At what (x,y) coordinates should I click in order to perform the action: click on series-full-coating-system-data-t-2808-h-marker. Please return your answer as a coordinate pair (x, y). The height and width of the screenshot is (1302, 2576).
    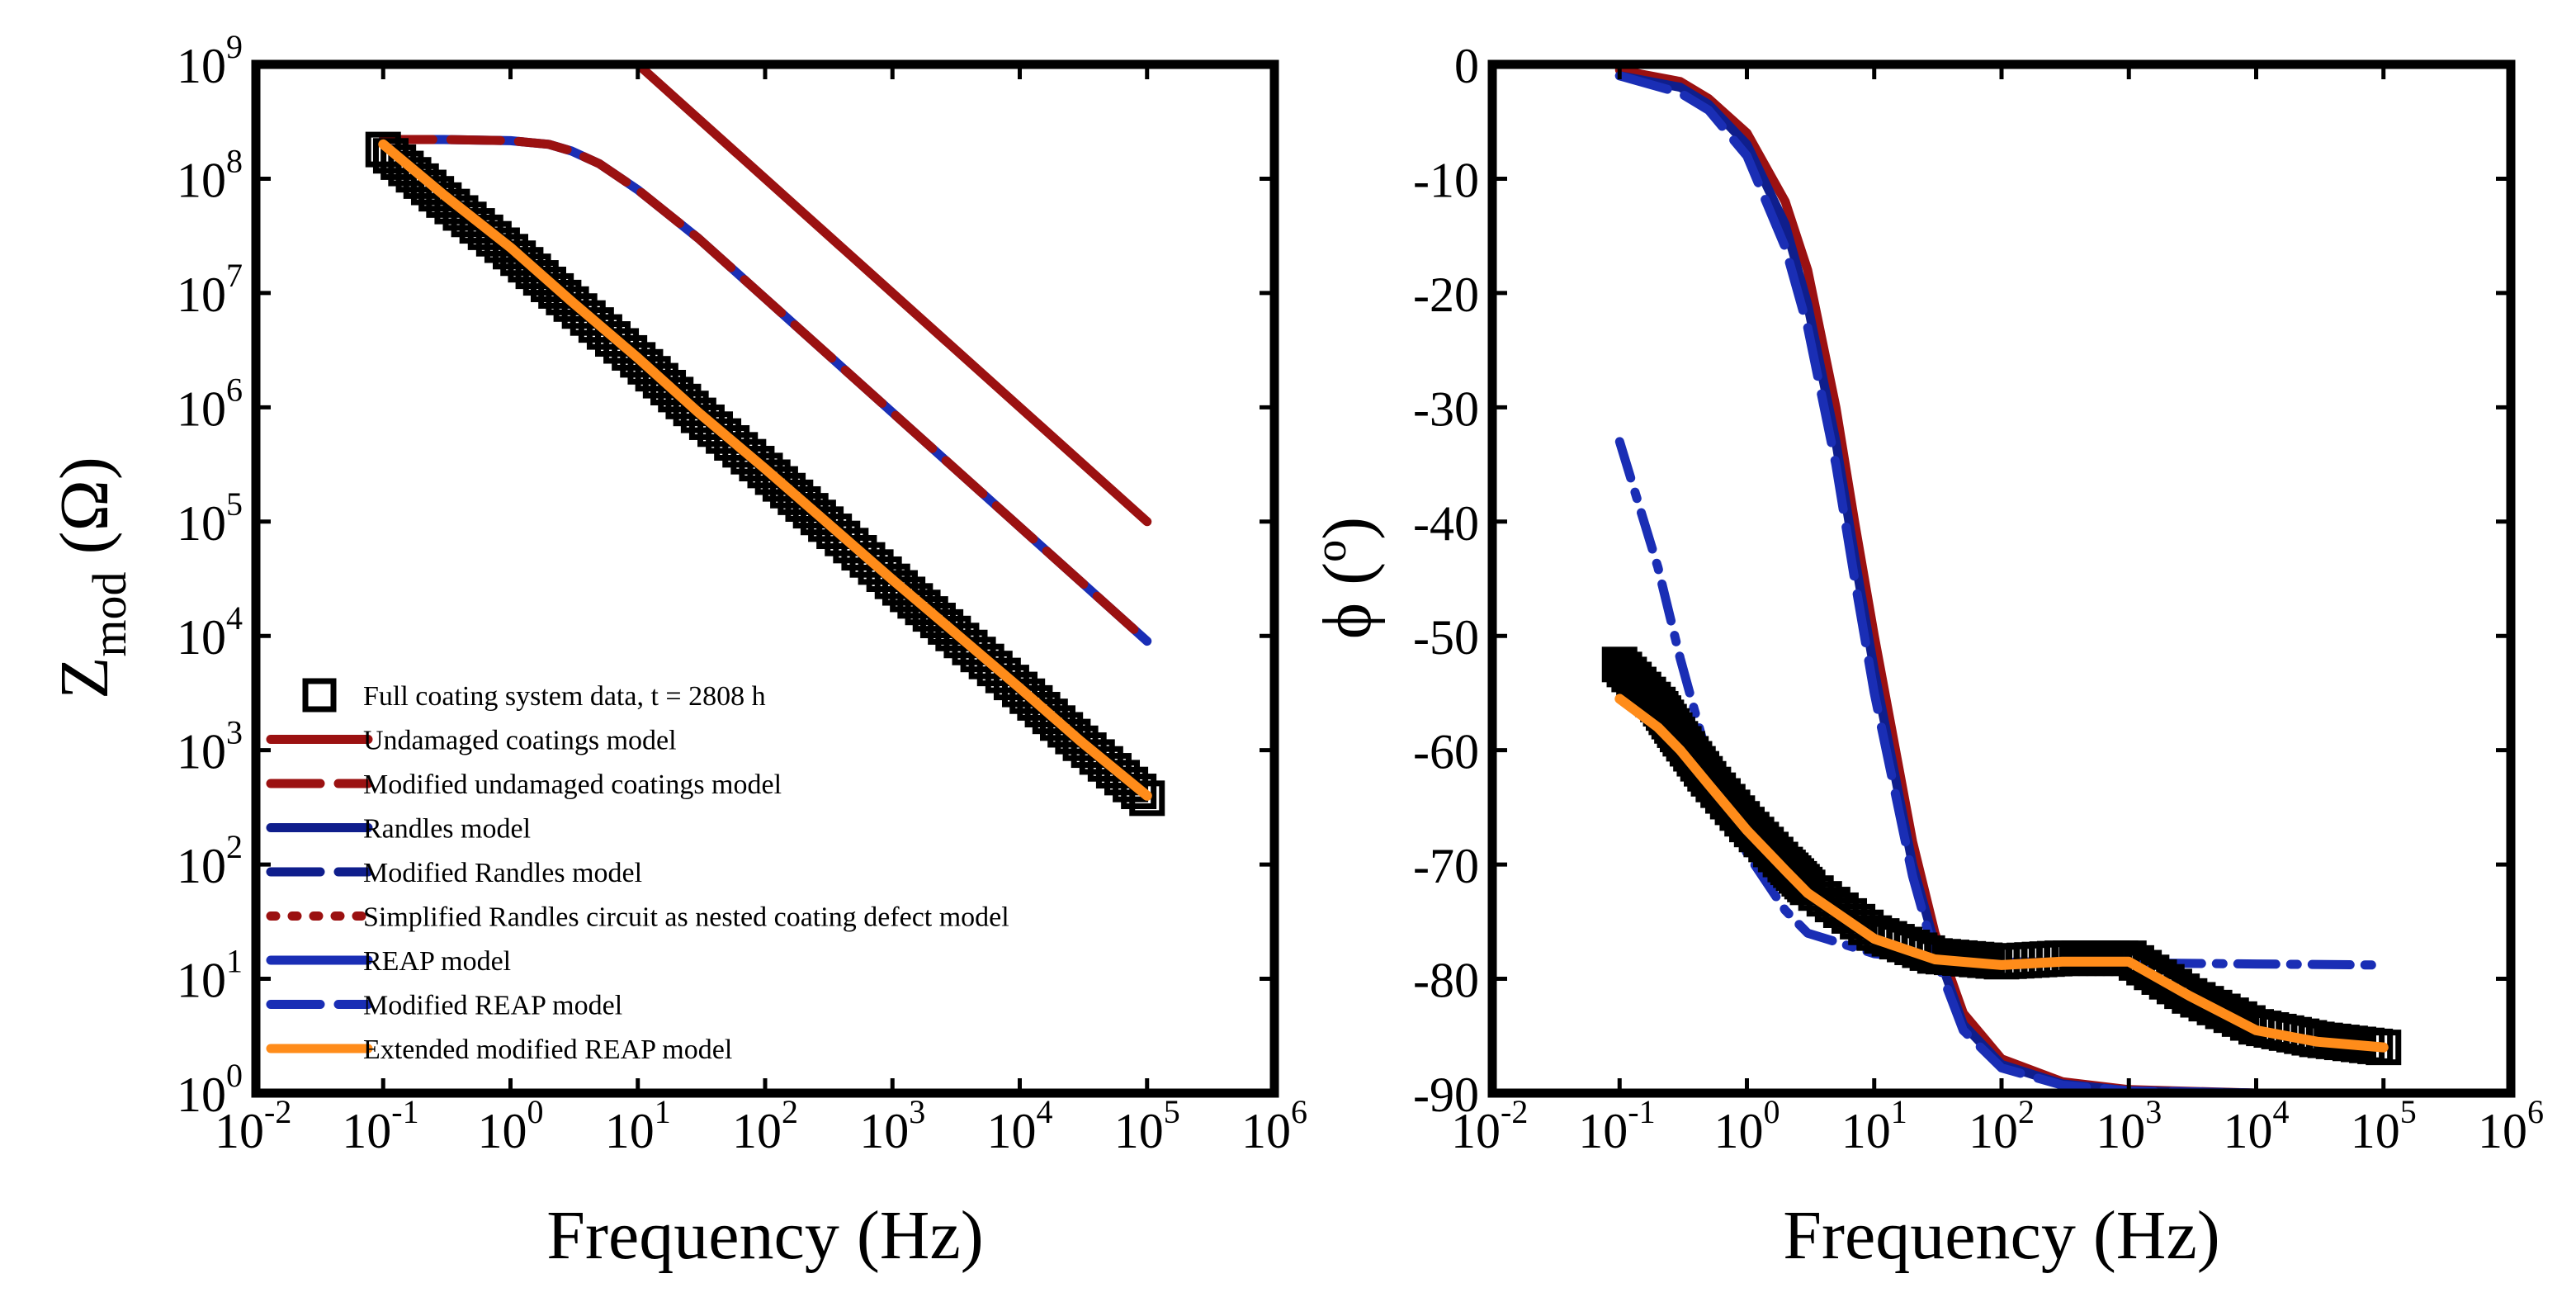
    Looking at the image, I should click on (1139, 792).